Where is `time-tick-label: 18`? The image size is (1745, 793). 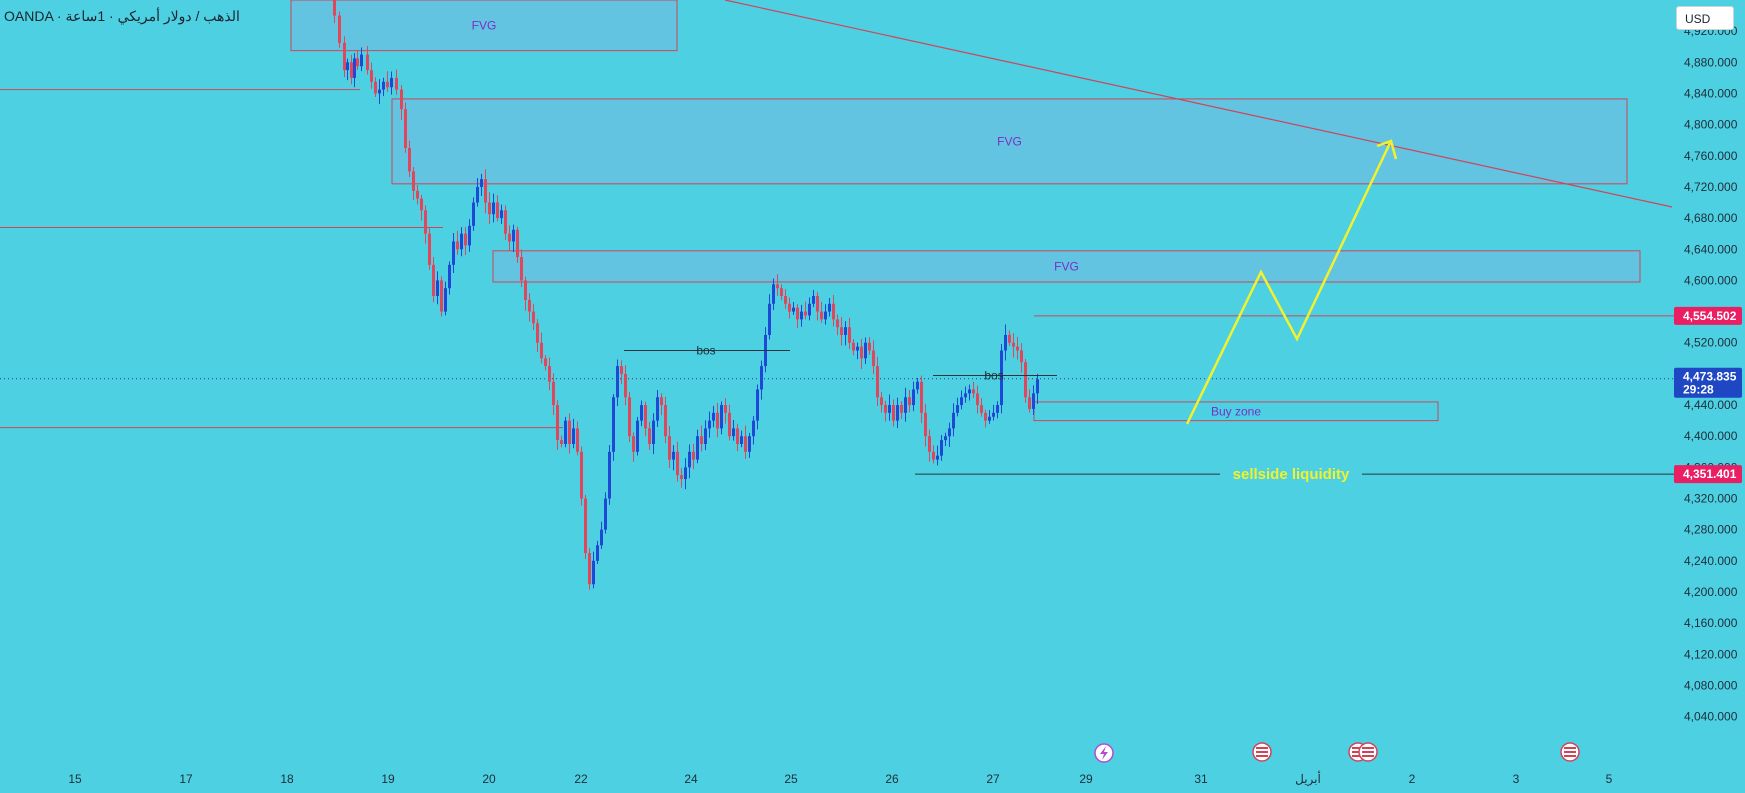 time-tick-label: 18 is located at coordinates (287, 779).